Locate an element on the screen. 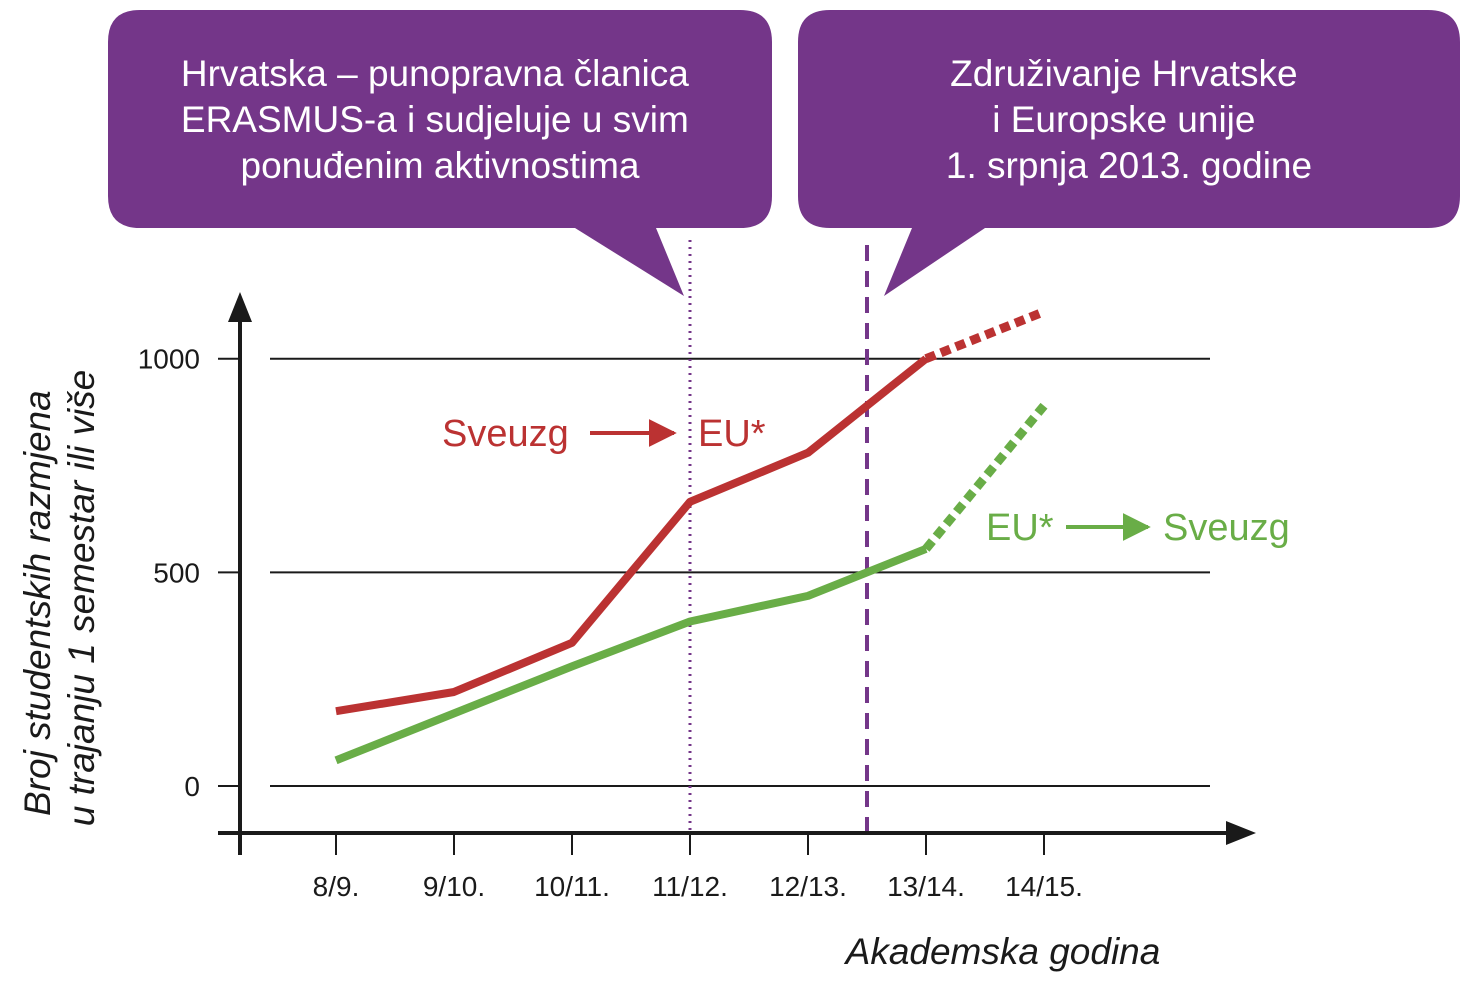 The width and height of the screenshot is (1467, 984). x-tick-label-4: 12/13. is located at coordinates (808, 886).